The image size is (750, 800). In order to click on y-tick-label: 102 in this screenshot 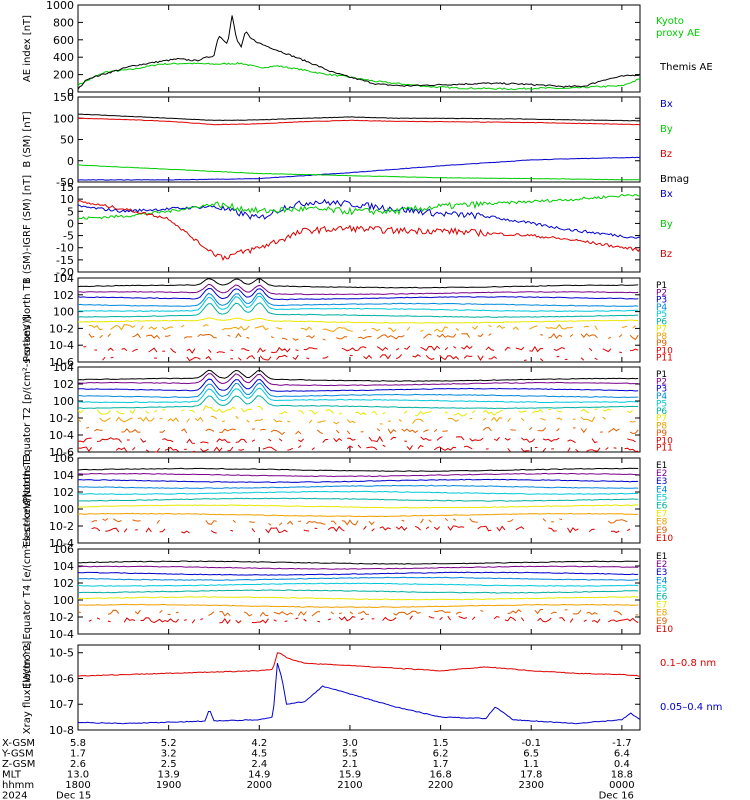, I will do `click(63, 492)`.